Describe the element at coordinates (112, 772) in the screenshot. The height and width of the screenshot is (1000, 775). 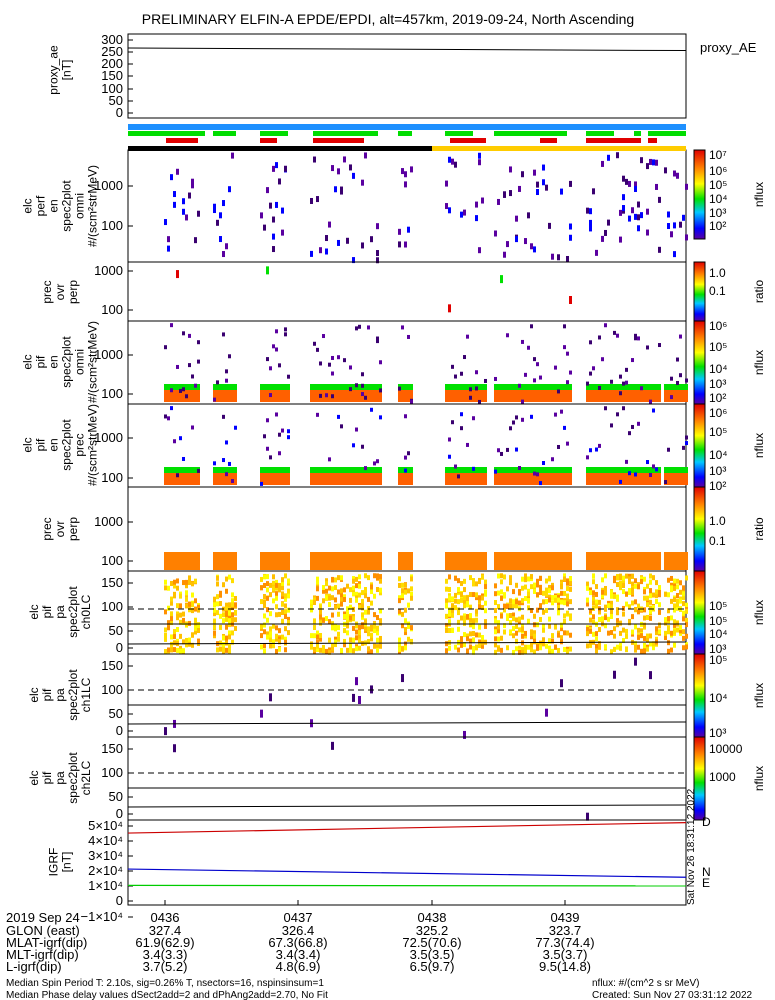
I see `y-tick-label: 100` at that location.